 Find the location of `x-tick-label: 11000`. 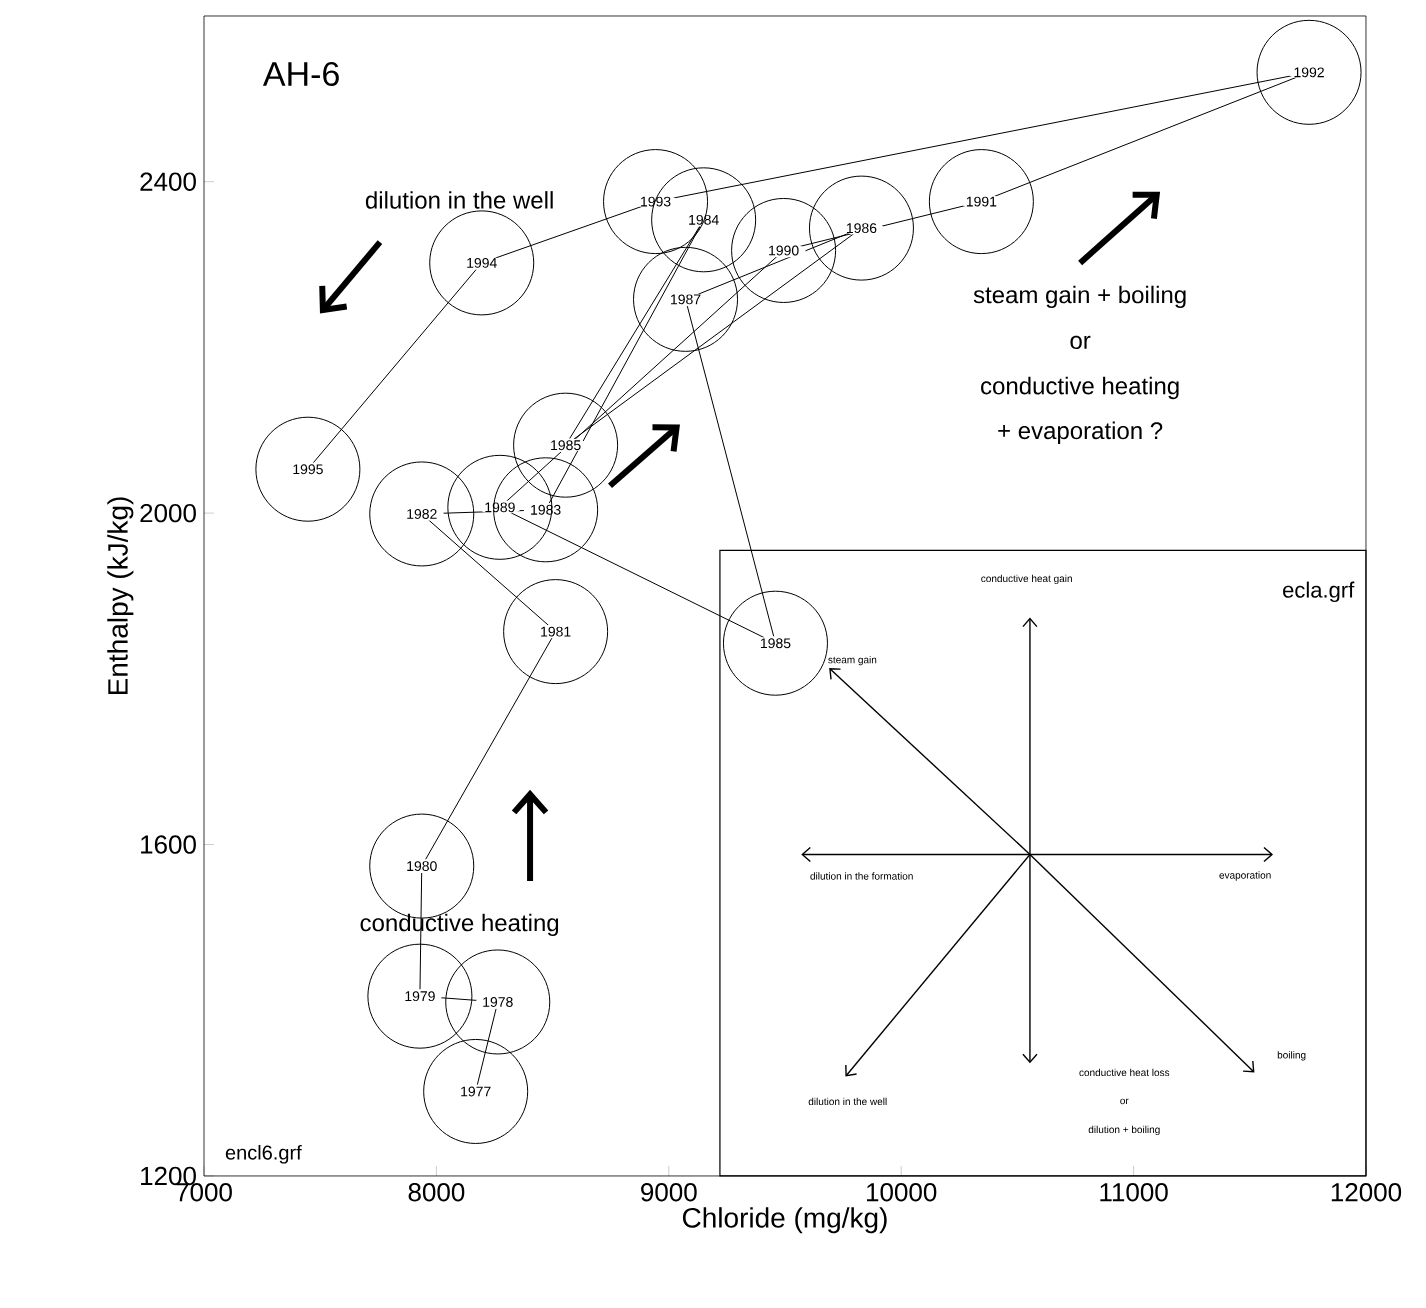

x-tick-label: 11000 is located at coordinates (1134, 1192).